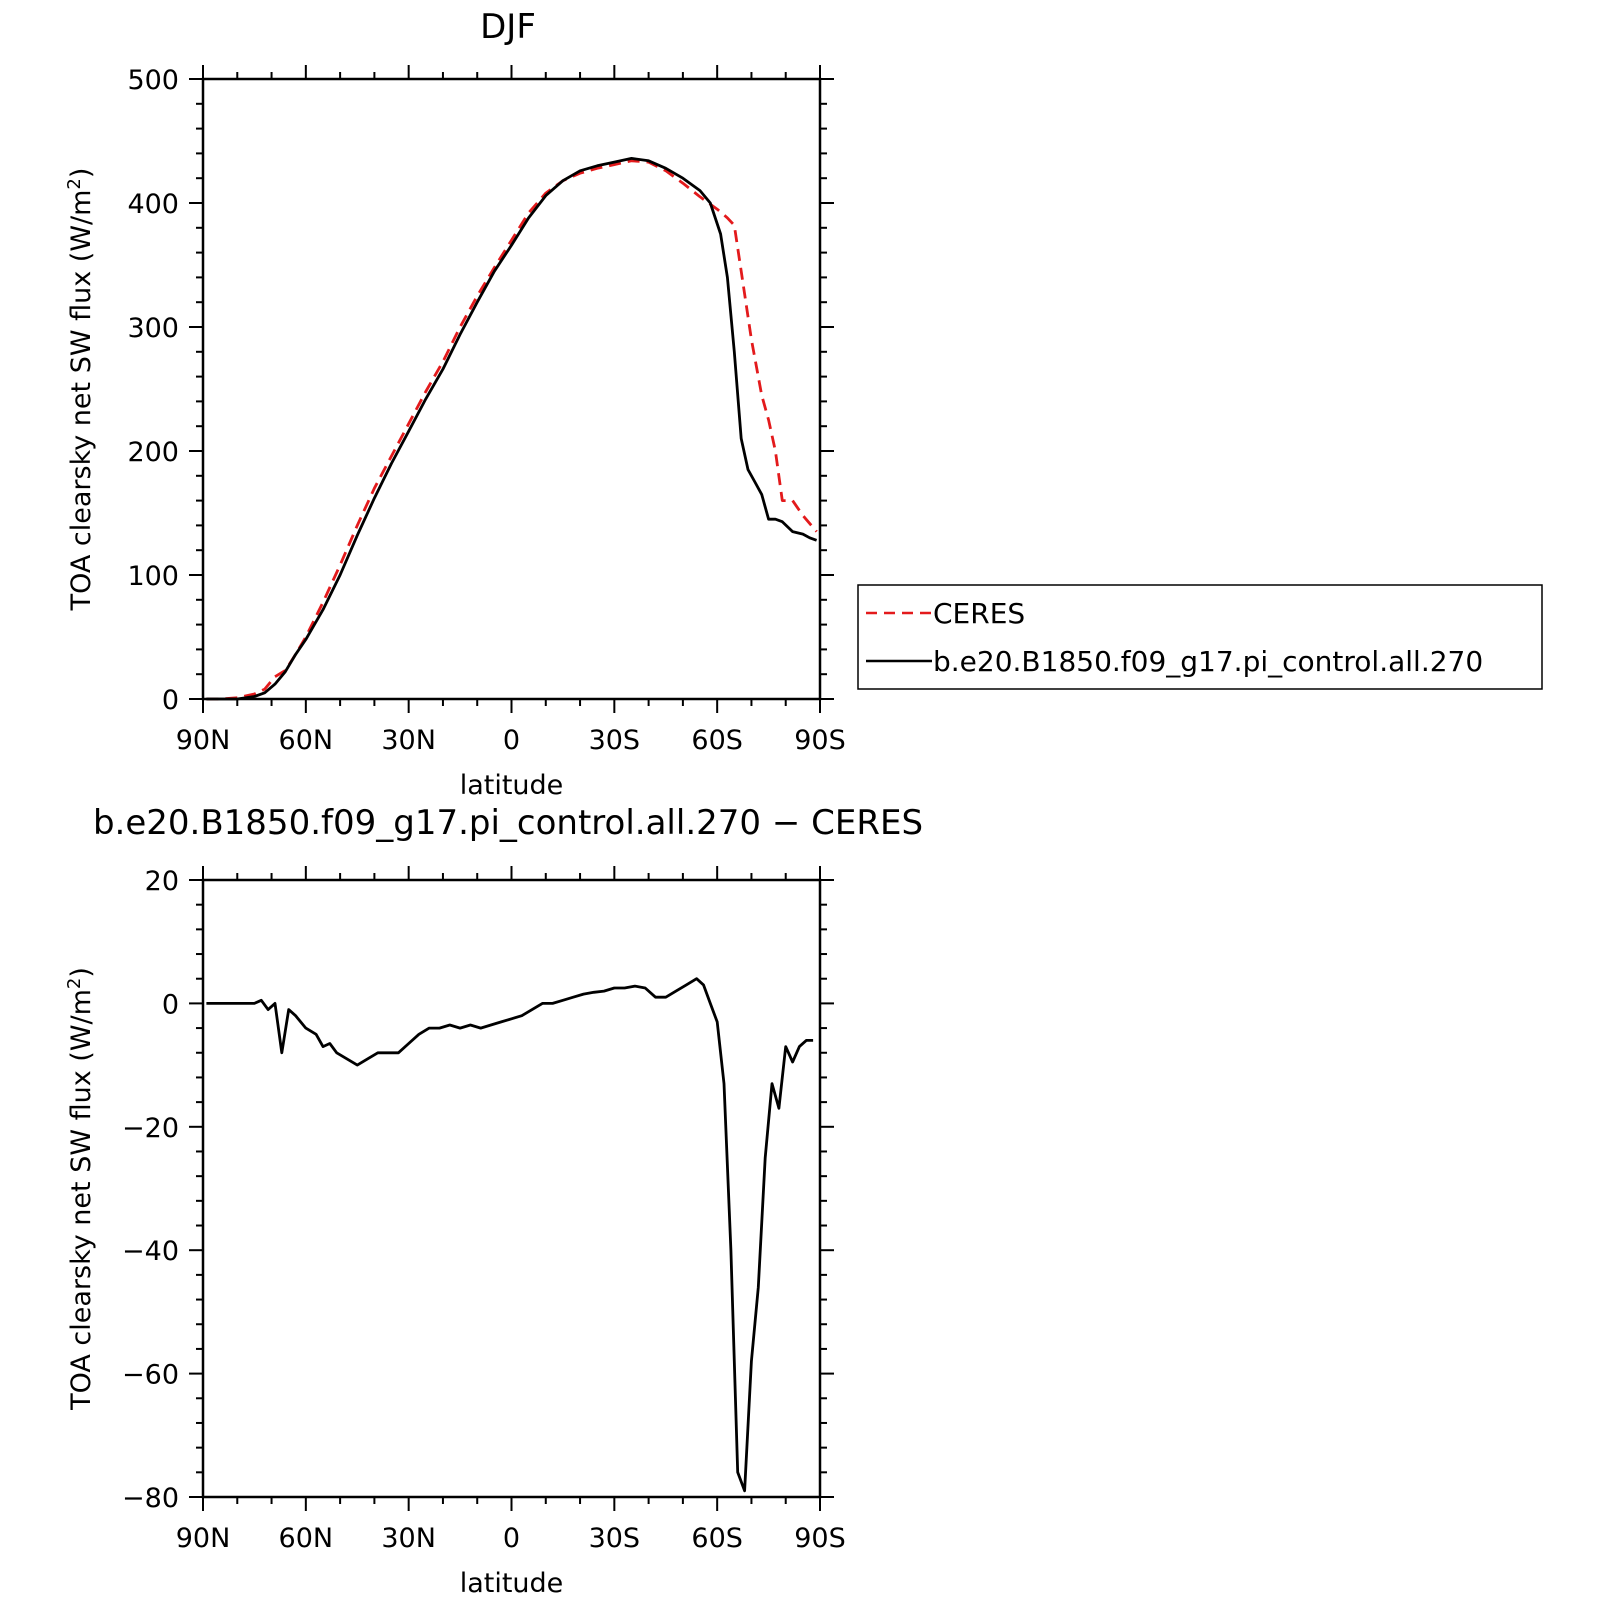  Describe the element at coordinates (153, 390) in the screenshot. I see `y-tick-labels: 0 100 200 300 400 500` at that location.